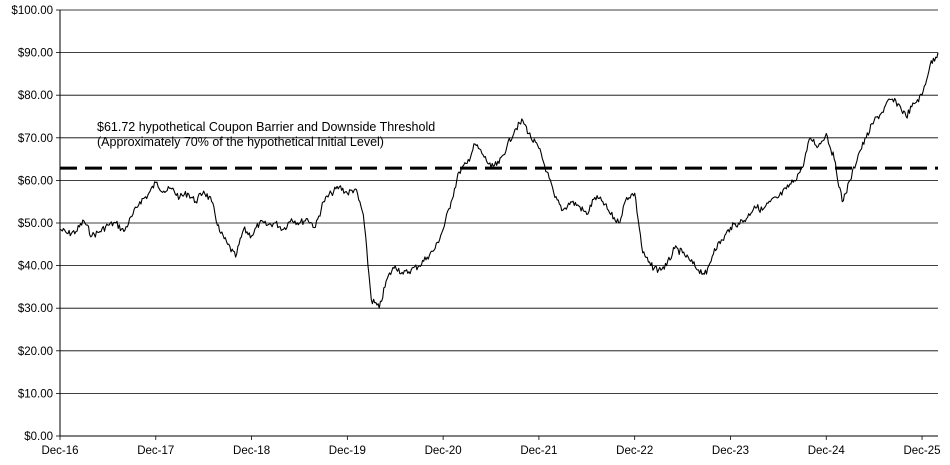 Image resolution: width=950 pixels, height=465 pixels. I want to click on x-tick-label: Dec-18, so click(251, 451).